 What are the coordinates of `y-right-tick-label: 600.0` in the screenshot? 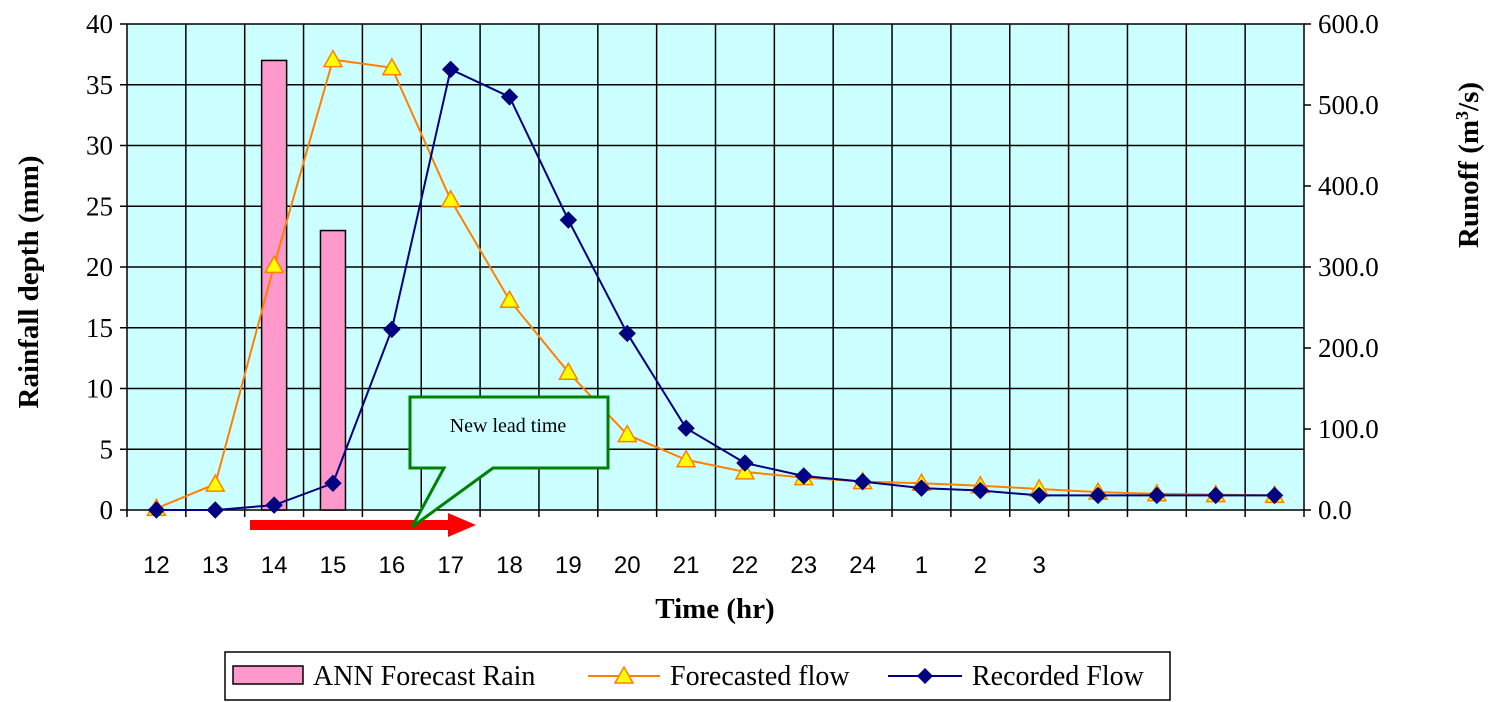 It's located at (1348, 24).